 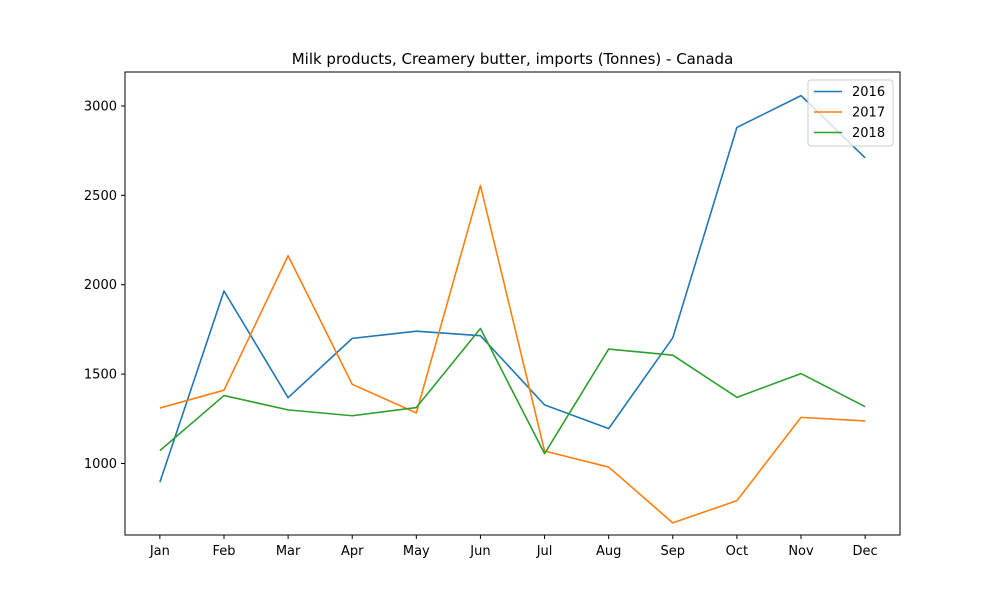 What do you see at coordinates (865, 551) in the screenshot?
I see `x-tick-label-Dec: Dec` at bounding box center [865, 551].